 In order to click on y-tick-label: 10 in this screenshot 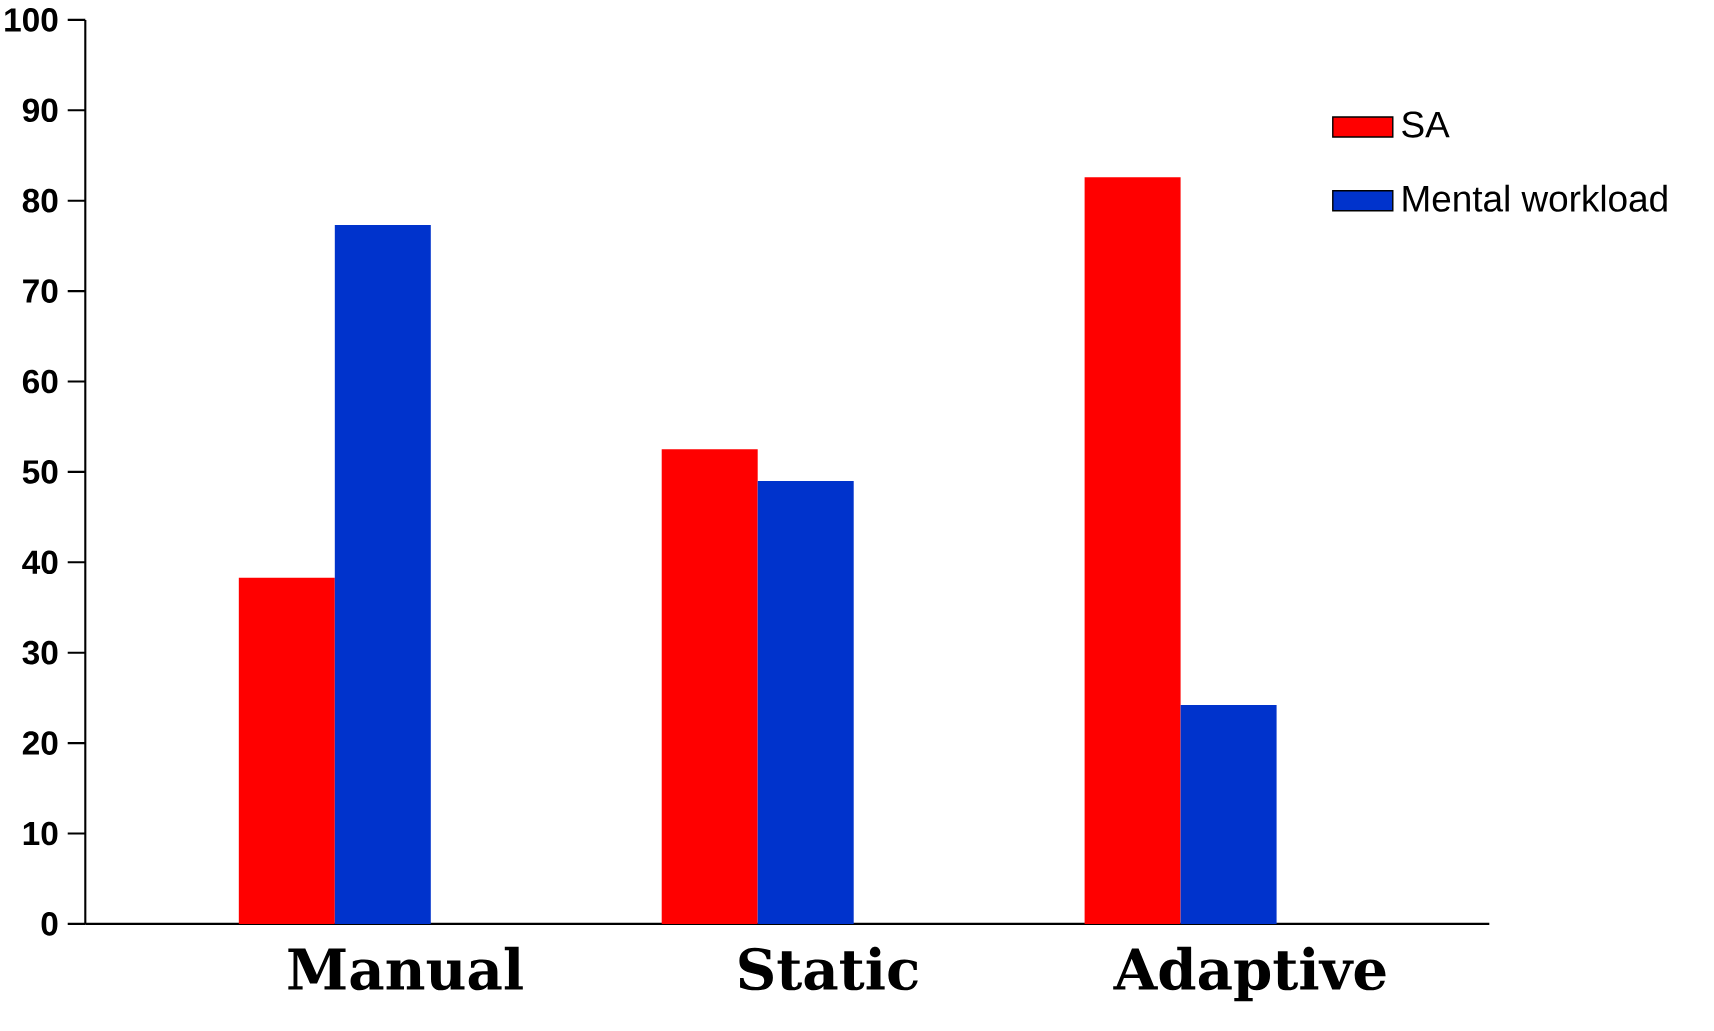, I will do `click(40, 833)`.